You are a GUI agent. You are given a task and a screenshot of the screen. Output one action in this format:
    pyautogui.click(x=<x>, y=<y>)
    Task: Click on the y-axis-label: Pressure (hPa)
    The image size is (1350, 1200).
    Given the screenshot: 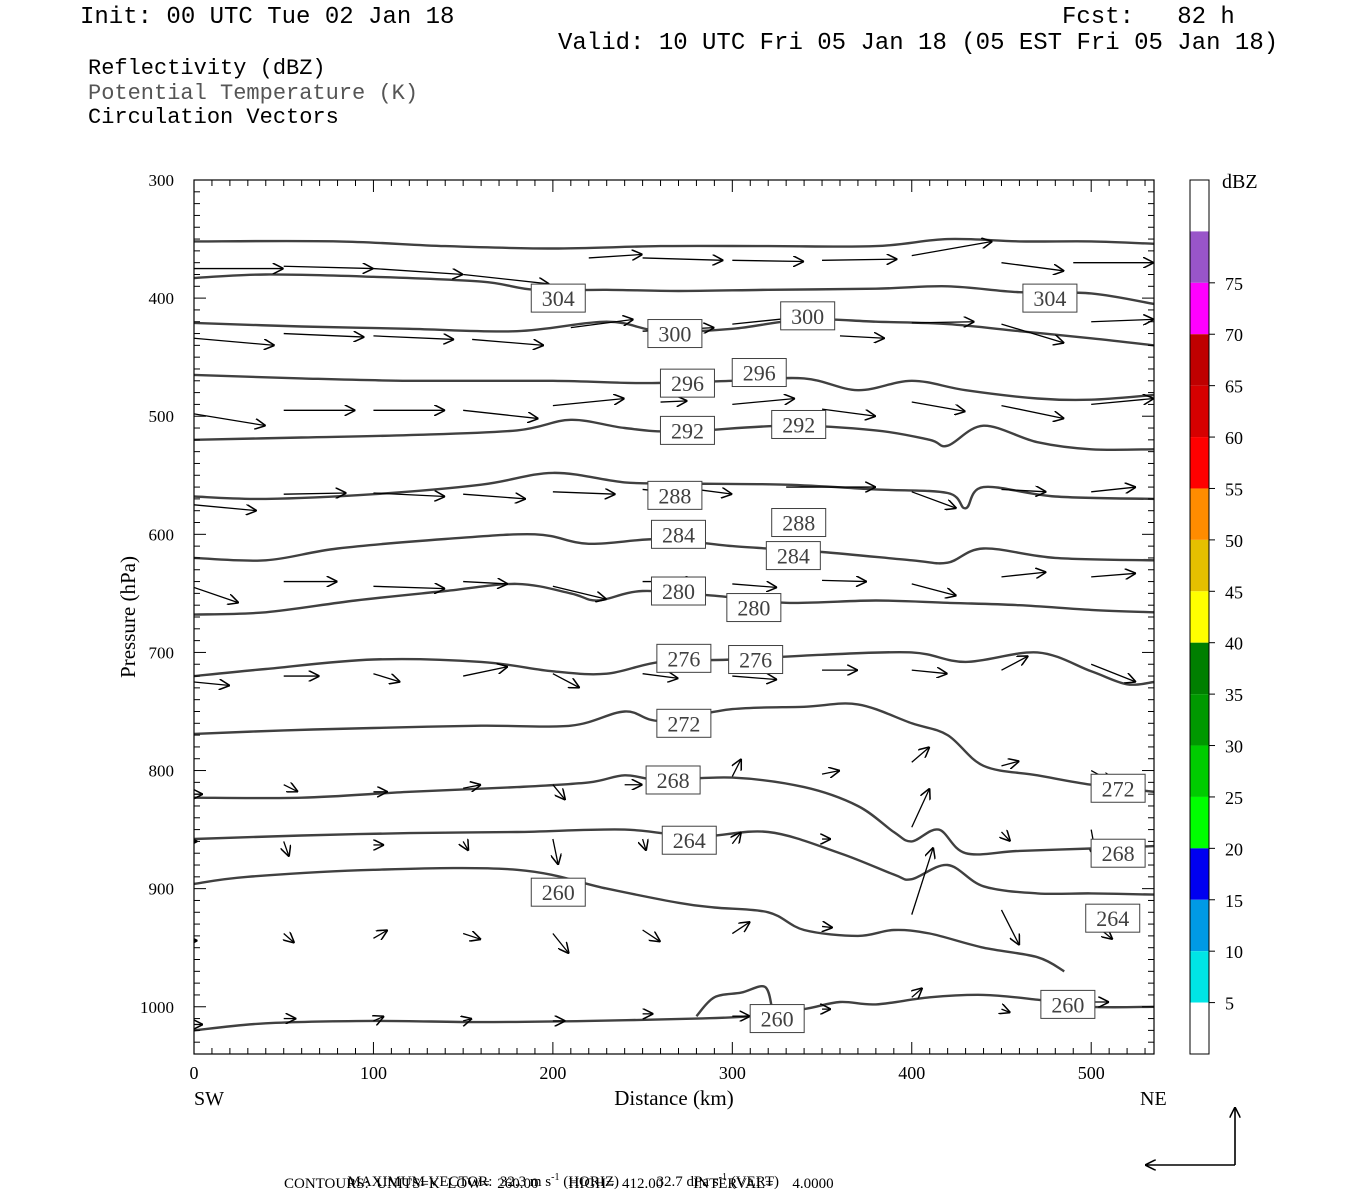 What is the action you would take?
    pyautogui.click(x=128, y=617)
    